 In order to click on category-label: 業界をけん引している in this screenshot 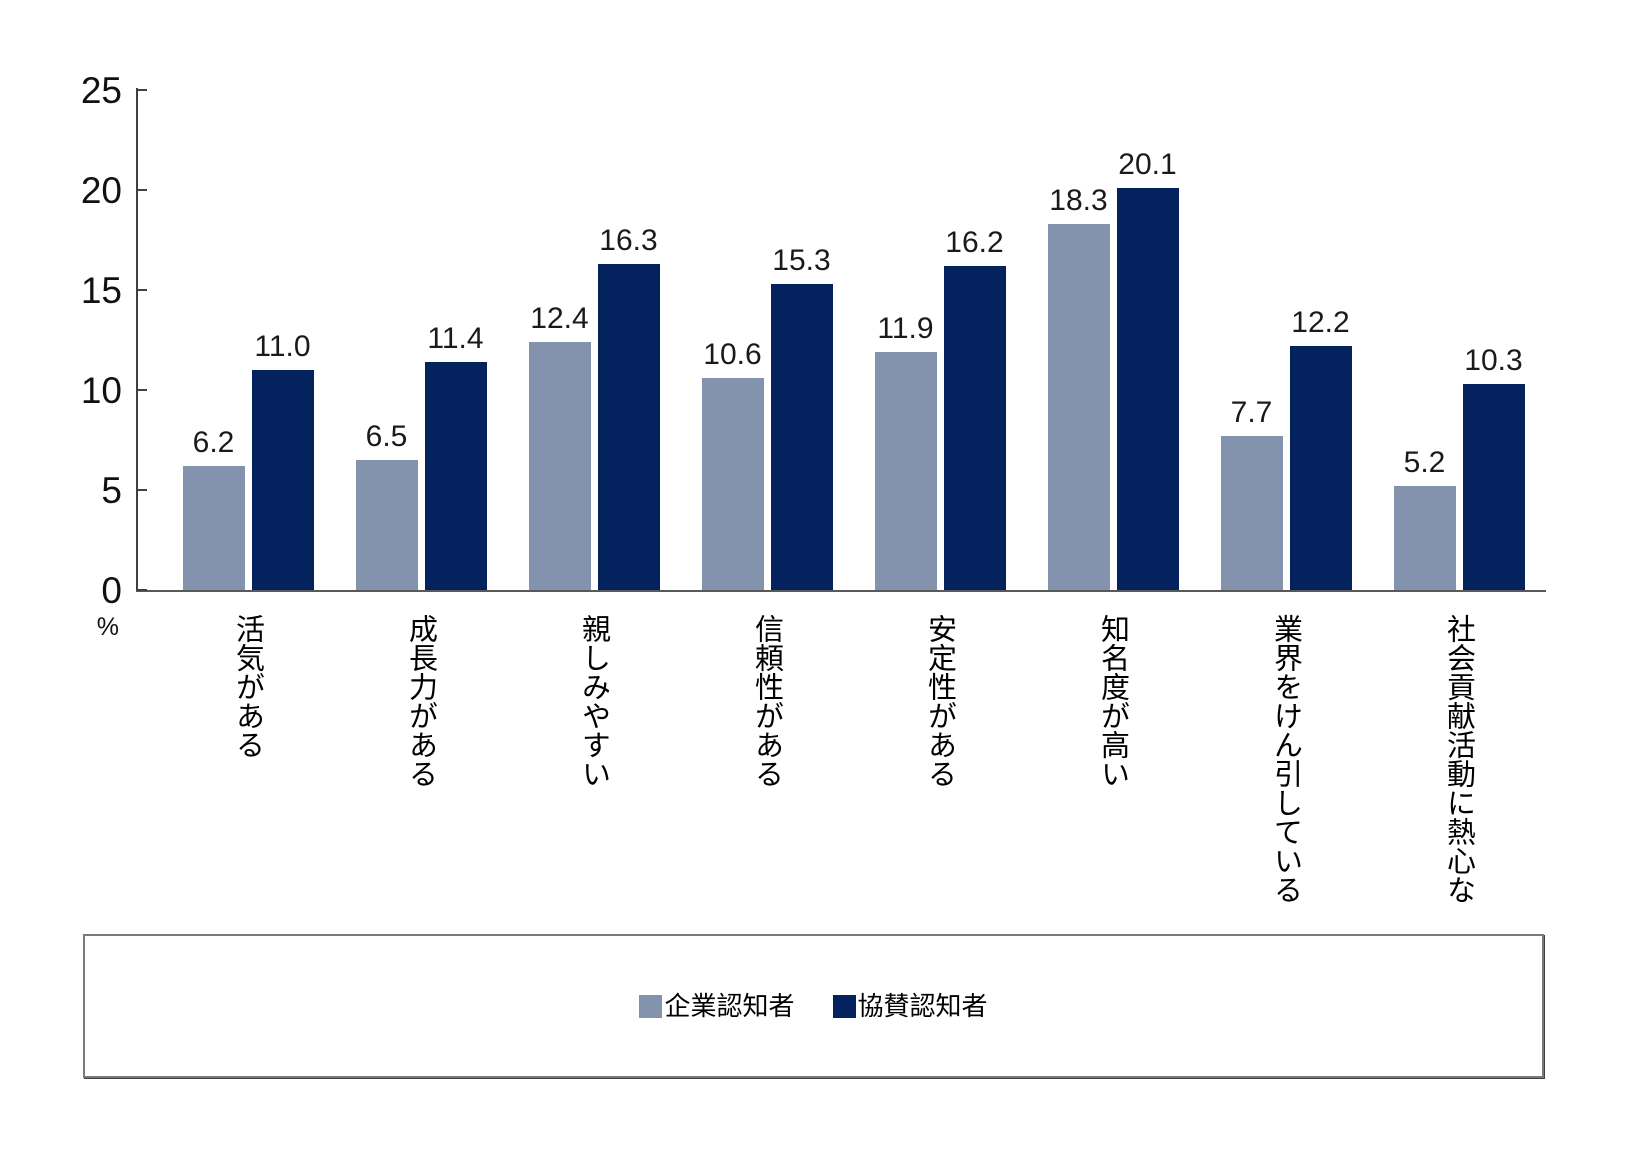, I will do `click(1285, 759)`.